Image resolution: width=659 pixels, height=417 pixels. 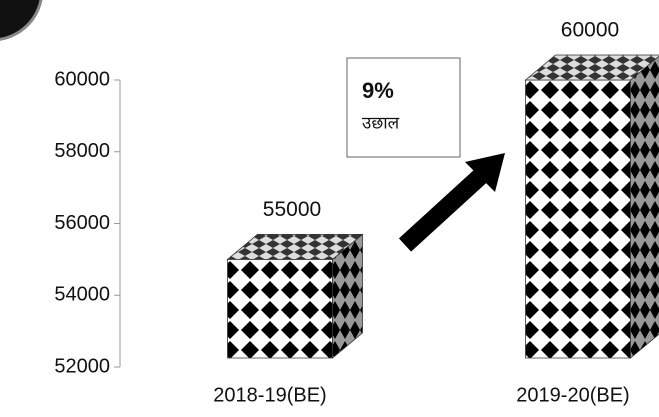 I want to click on arrow, so click(x=451, y=202).